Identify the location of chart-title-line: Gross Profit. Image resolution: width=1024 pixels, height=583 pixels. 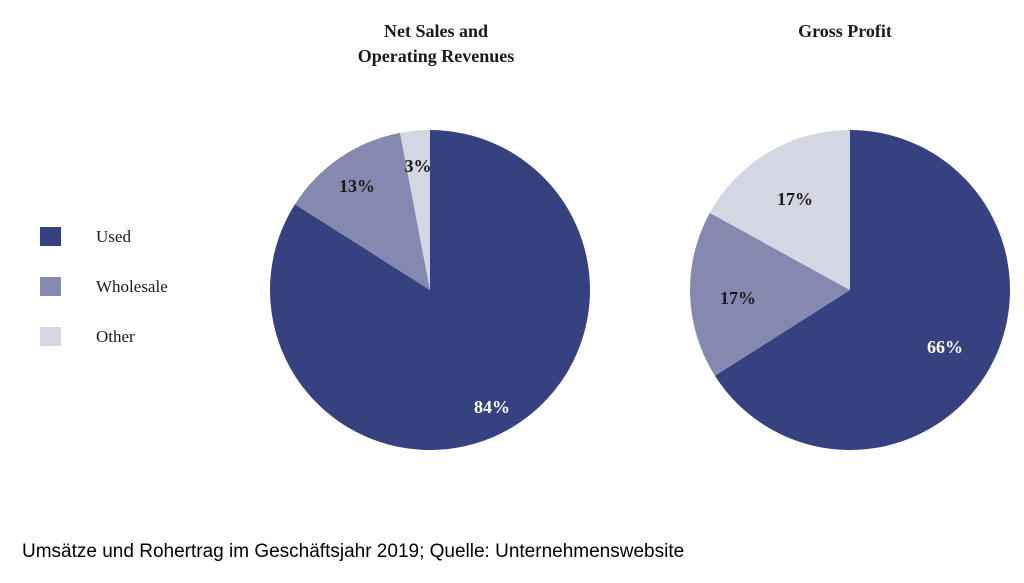
(845, 31).